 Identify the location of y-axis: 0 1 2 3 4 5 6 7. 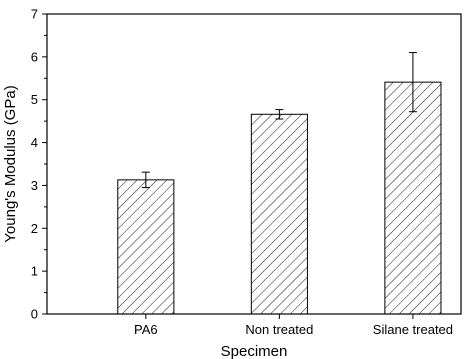
(39, 164).